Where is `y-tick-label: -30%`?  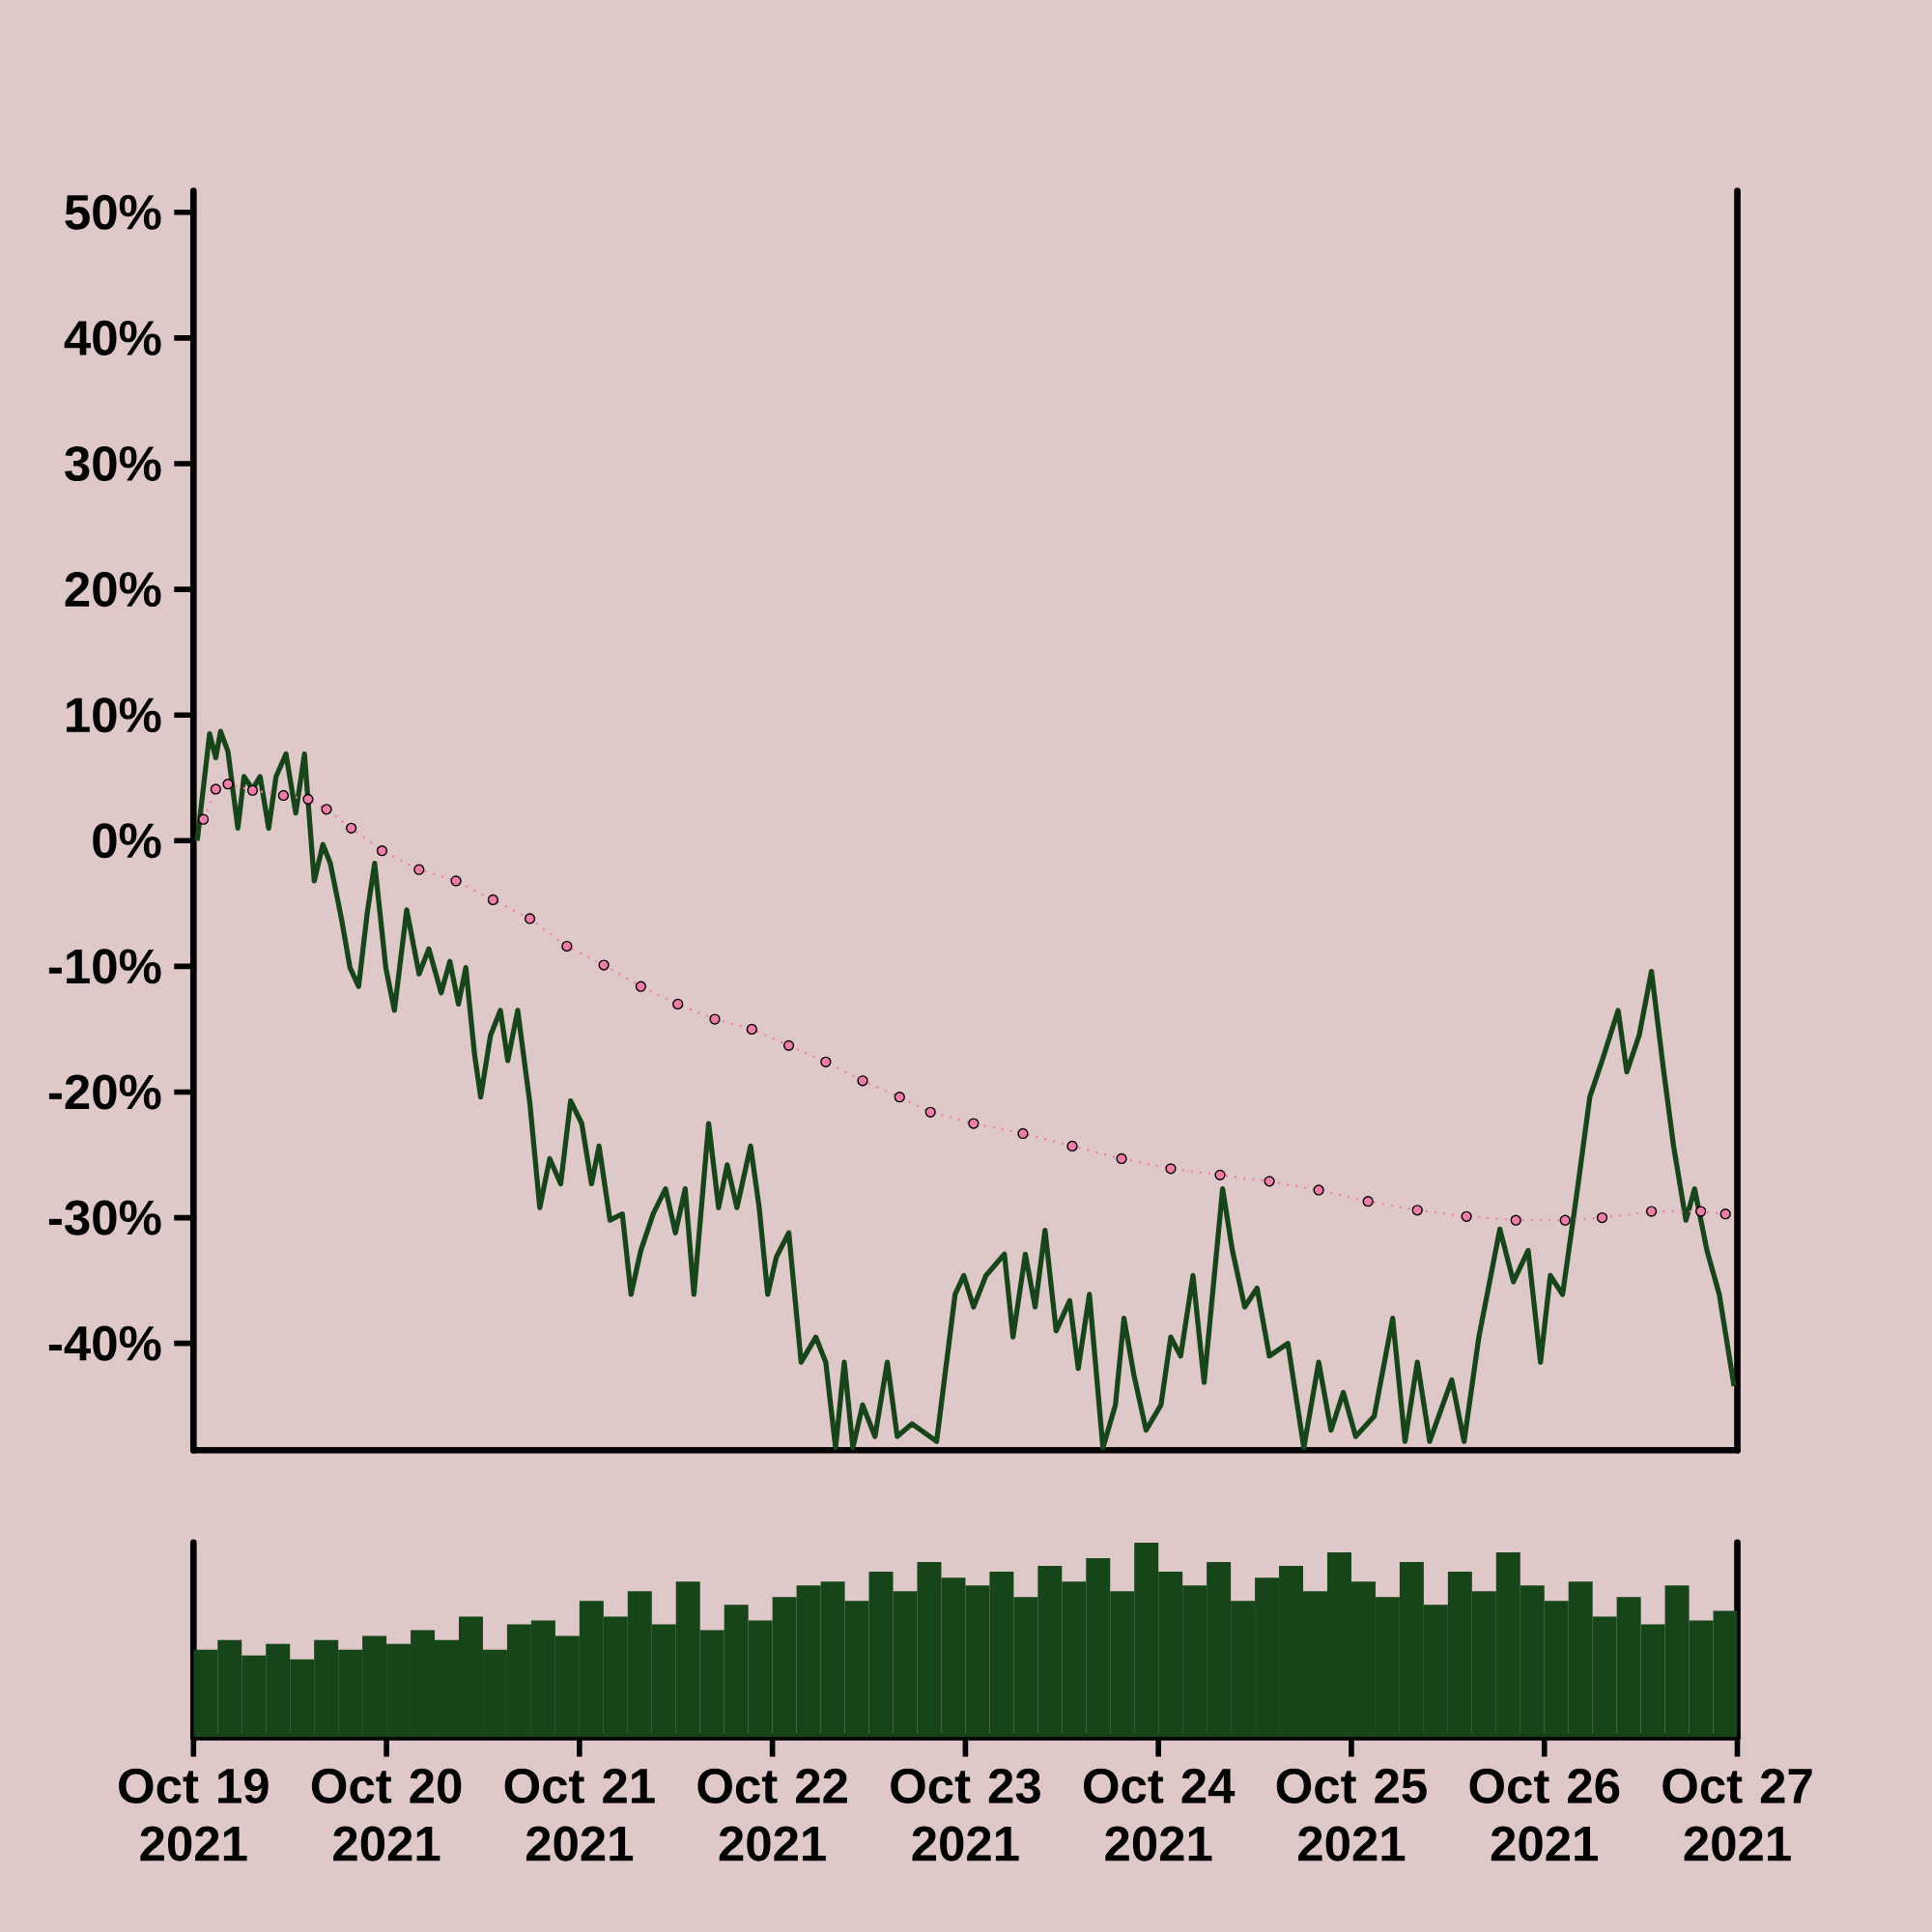 y-tick-label: -30% is located at coordinates (104, 1218).